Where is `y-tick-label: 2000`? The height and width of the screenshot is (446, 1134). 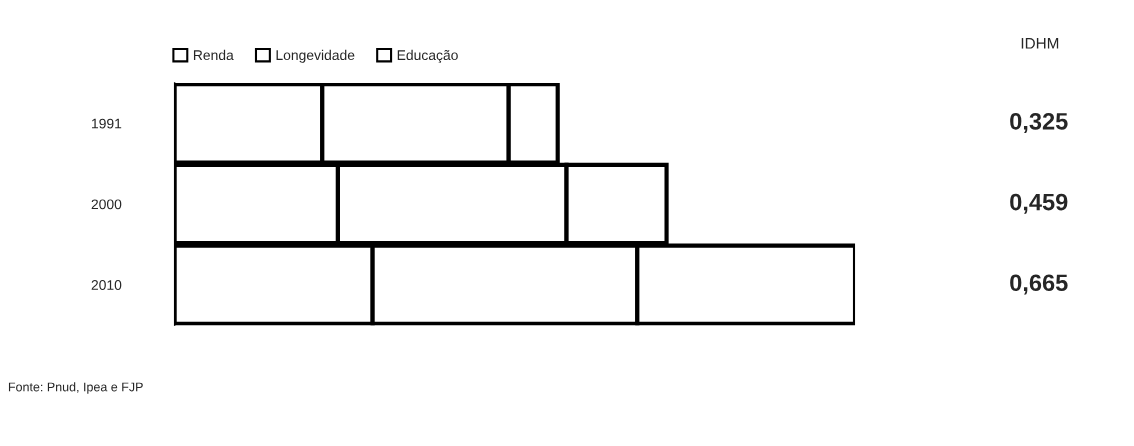 y-tick-label: 2000 is located at coordinates (106, 204).